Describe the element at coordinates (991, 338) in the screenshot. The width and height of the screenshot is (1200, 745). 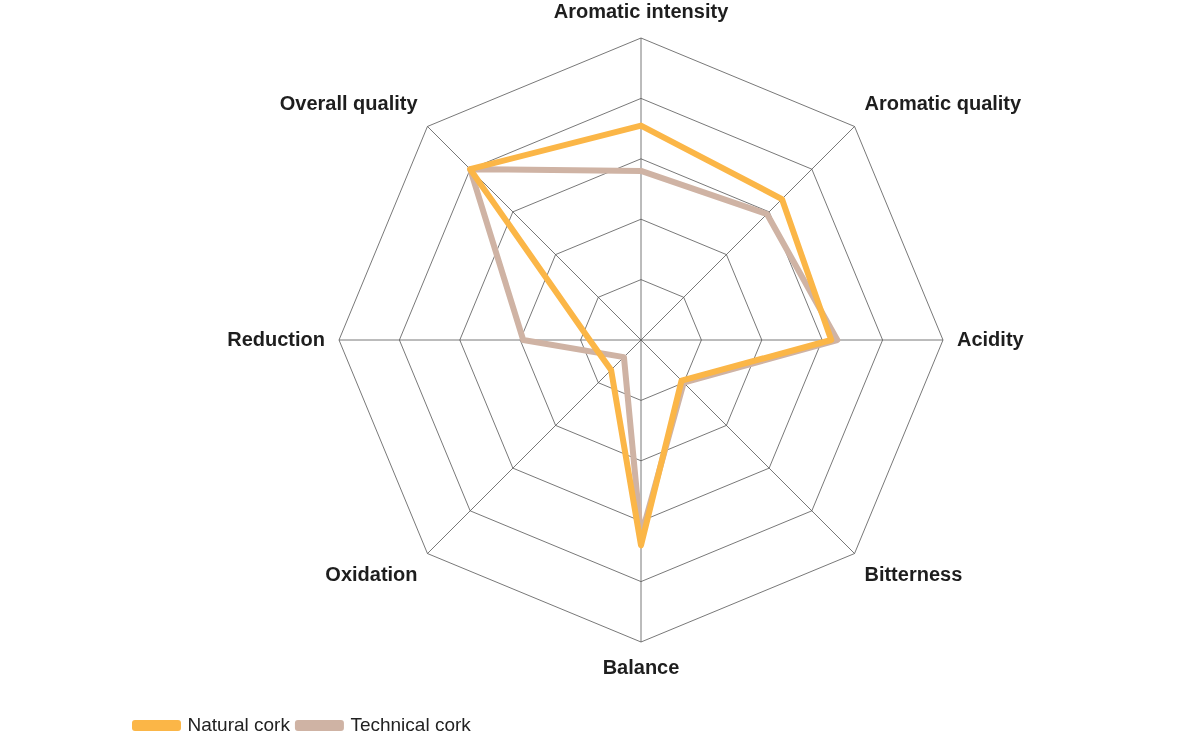
I see `spoke-label: Acidity` at that location.